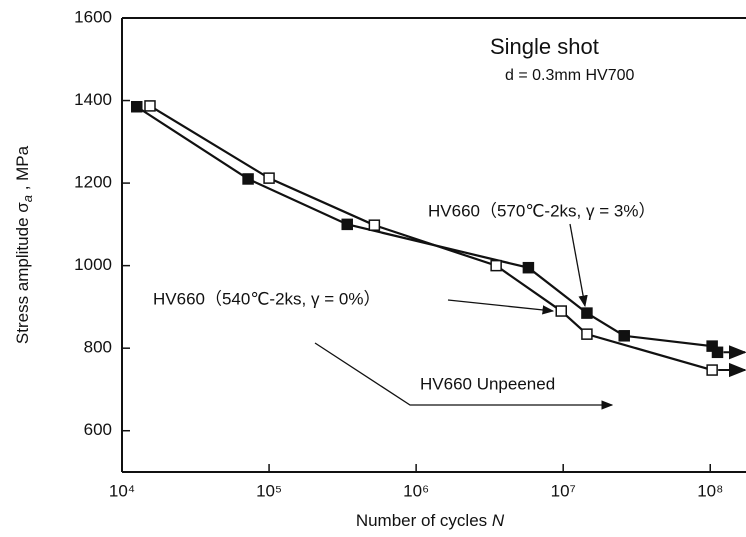 The image size is (746, 537). Describe the element at coordinates (27, 198) in the screenshot. I see `y-label-subscript: a` at that location.